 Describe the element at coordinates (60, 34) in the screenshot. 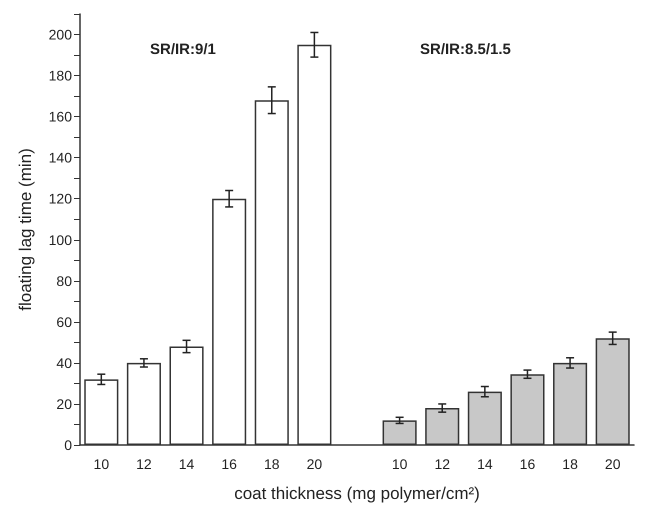

I see `y-tick-label: 200` at that location.